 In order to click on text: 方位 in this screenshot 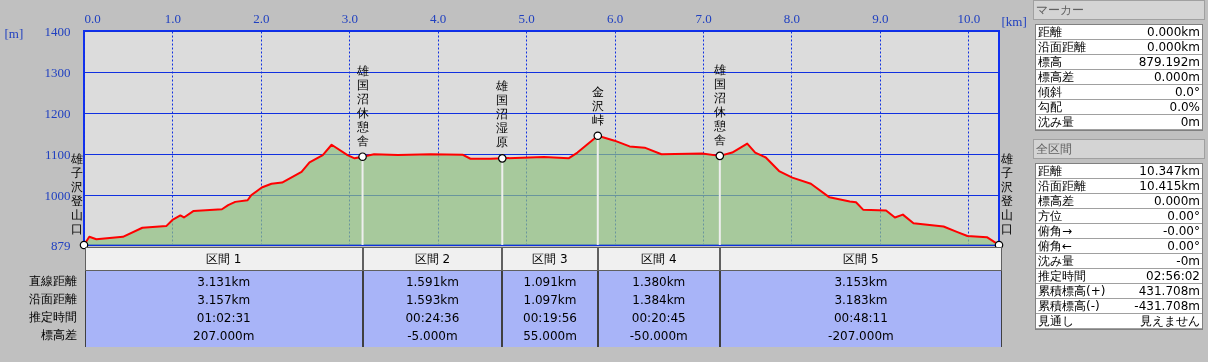, I will do `click(1050, 216)`.